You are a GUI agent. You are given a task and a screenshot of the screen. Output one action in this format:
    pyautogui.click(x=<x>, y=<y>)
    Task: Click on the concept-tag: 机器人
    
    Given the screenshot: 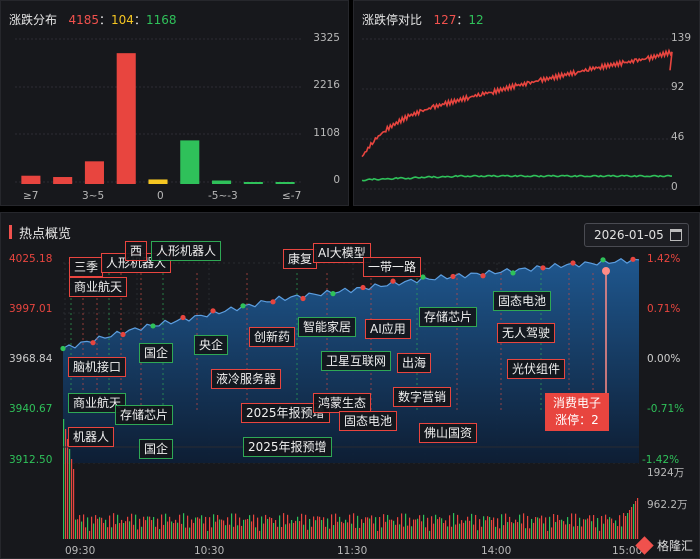 What is the action you would take?
    pyautogui.click(x=91, y=437)
    